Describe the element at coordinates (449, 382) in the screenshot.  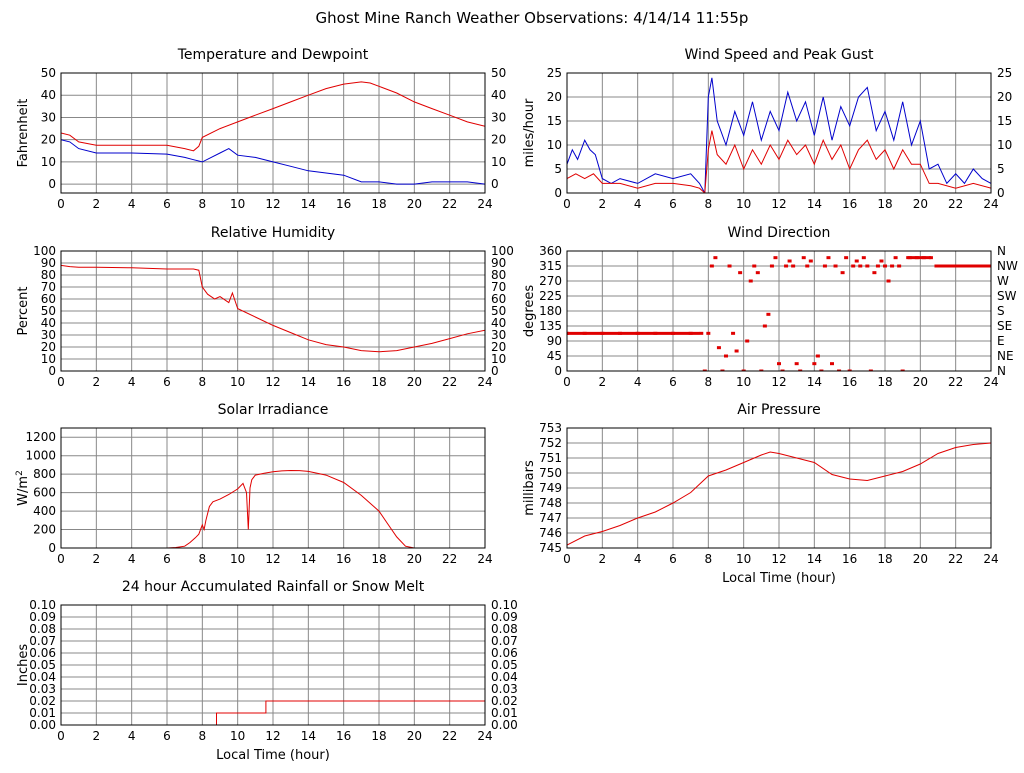
I see `humidity-xtick-label: 22` at that location.